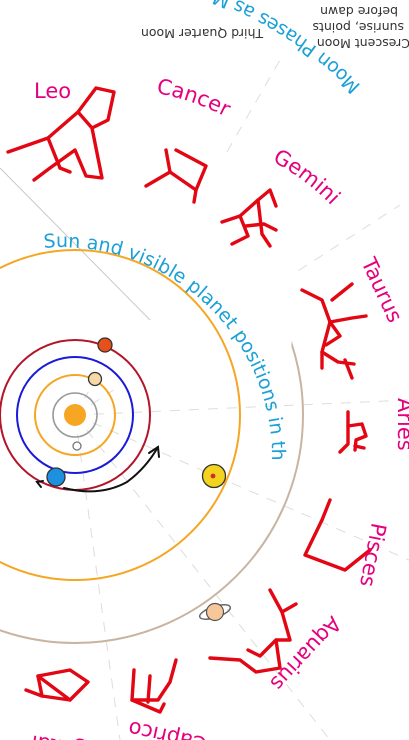 The height and width of the screenshot is (740, 409). I want to click on pisces-label: Pisces, so click(373, 555).